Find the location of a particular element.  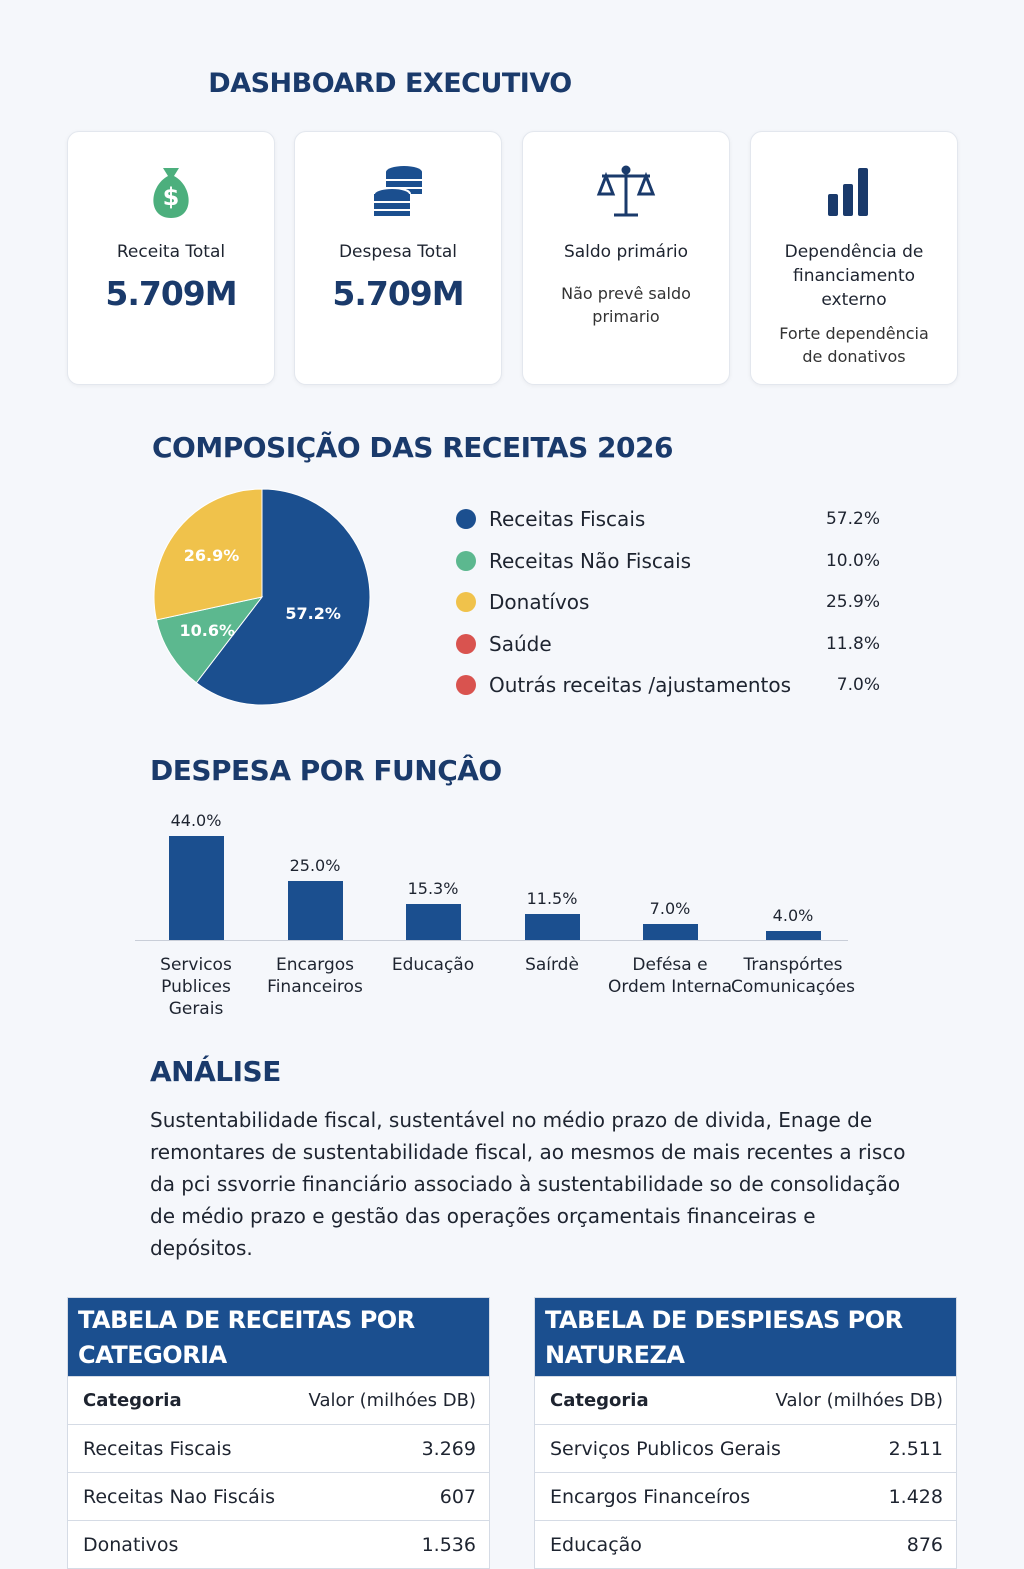

legend-item: Receitas Não Fiscais 10.0% is located at coordinates (668, 561).